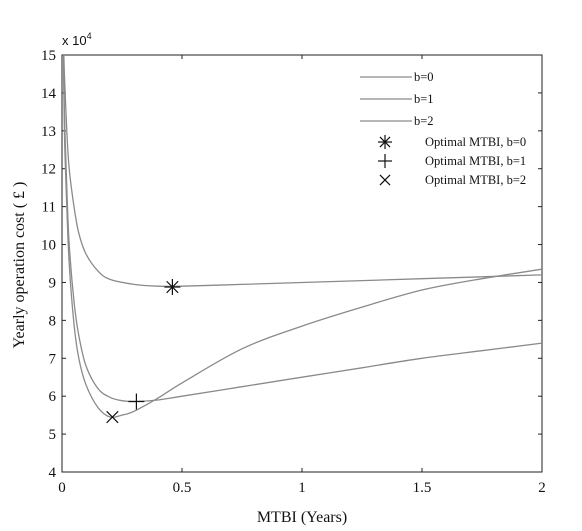 The image size is (582, 531). Describe the element at coordinates (53, 435) in the screenshot. I see `y-tick-label: 5` at that location.